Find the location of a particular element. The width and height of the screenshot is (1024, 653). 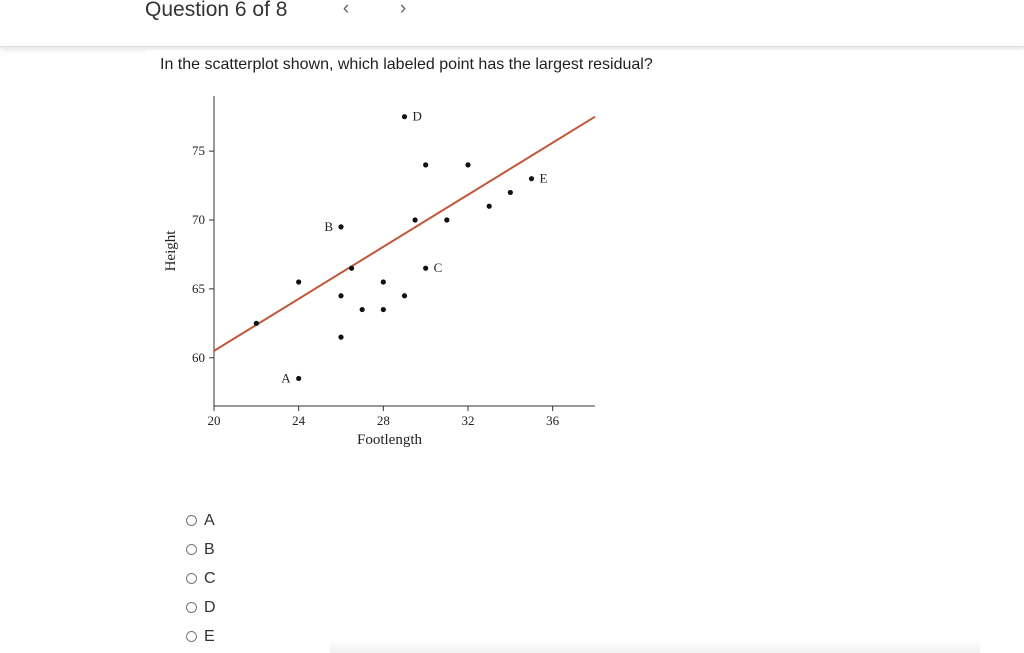

footer-shadow is located at coordinates (655, 646).